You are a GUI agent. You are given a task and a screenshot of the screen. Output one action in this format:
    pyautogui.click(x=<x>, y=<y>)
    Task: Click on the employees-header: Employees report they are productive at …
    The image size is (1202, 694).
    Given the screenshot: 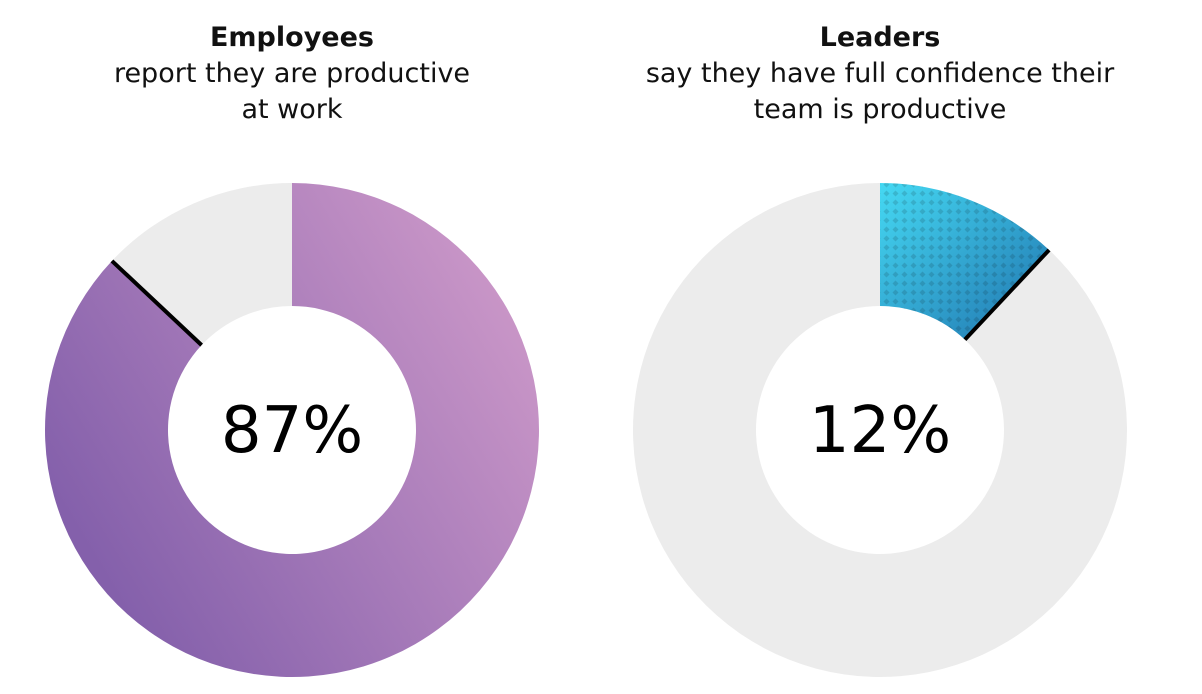 What is the action you would take?
    pyautogui.click(x=292, y=74)
    